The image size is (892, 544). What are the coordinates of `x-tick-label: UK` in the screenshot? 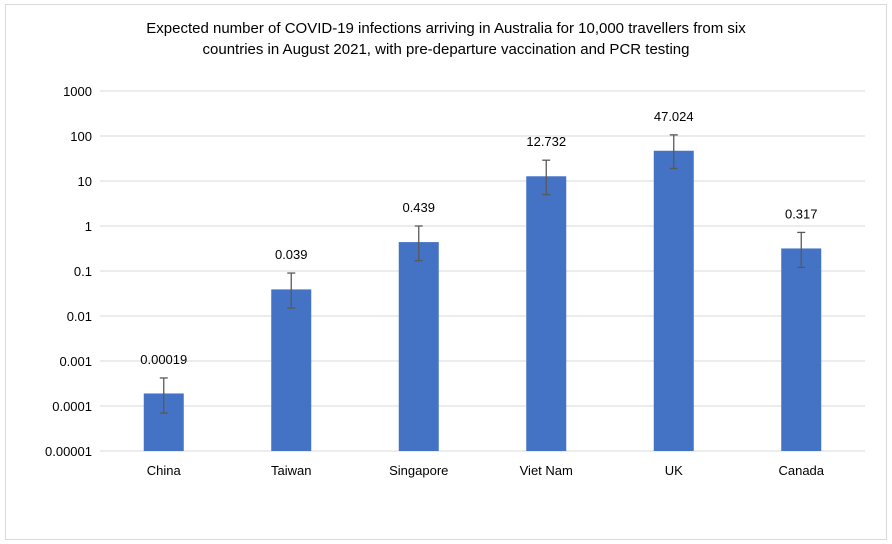 It's located at (674, 470).